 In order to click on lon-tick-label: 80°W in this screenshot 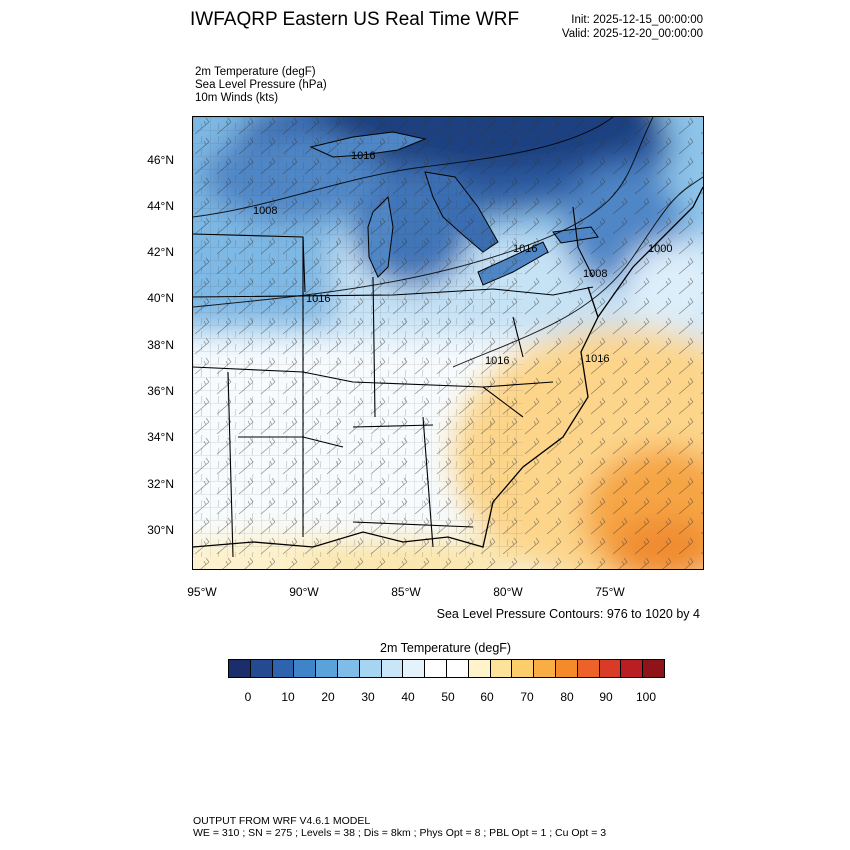, I will do `click(508, 592)`.